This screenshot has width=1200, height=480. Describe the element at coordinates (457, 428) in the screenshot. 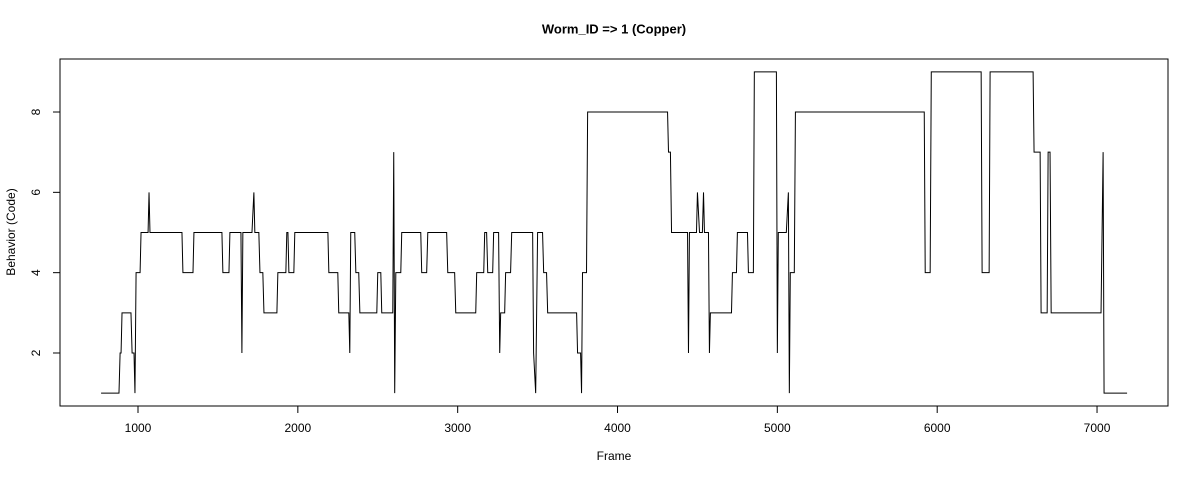

I see `x-tick-label: 3000` at that location.